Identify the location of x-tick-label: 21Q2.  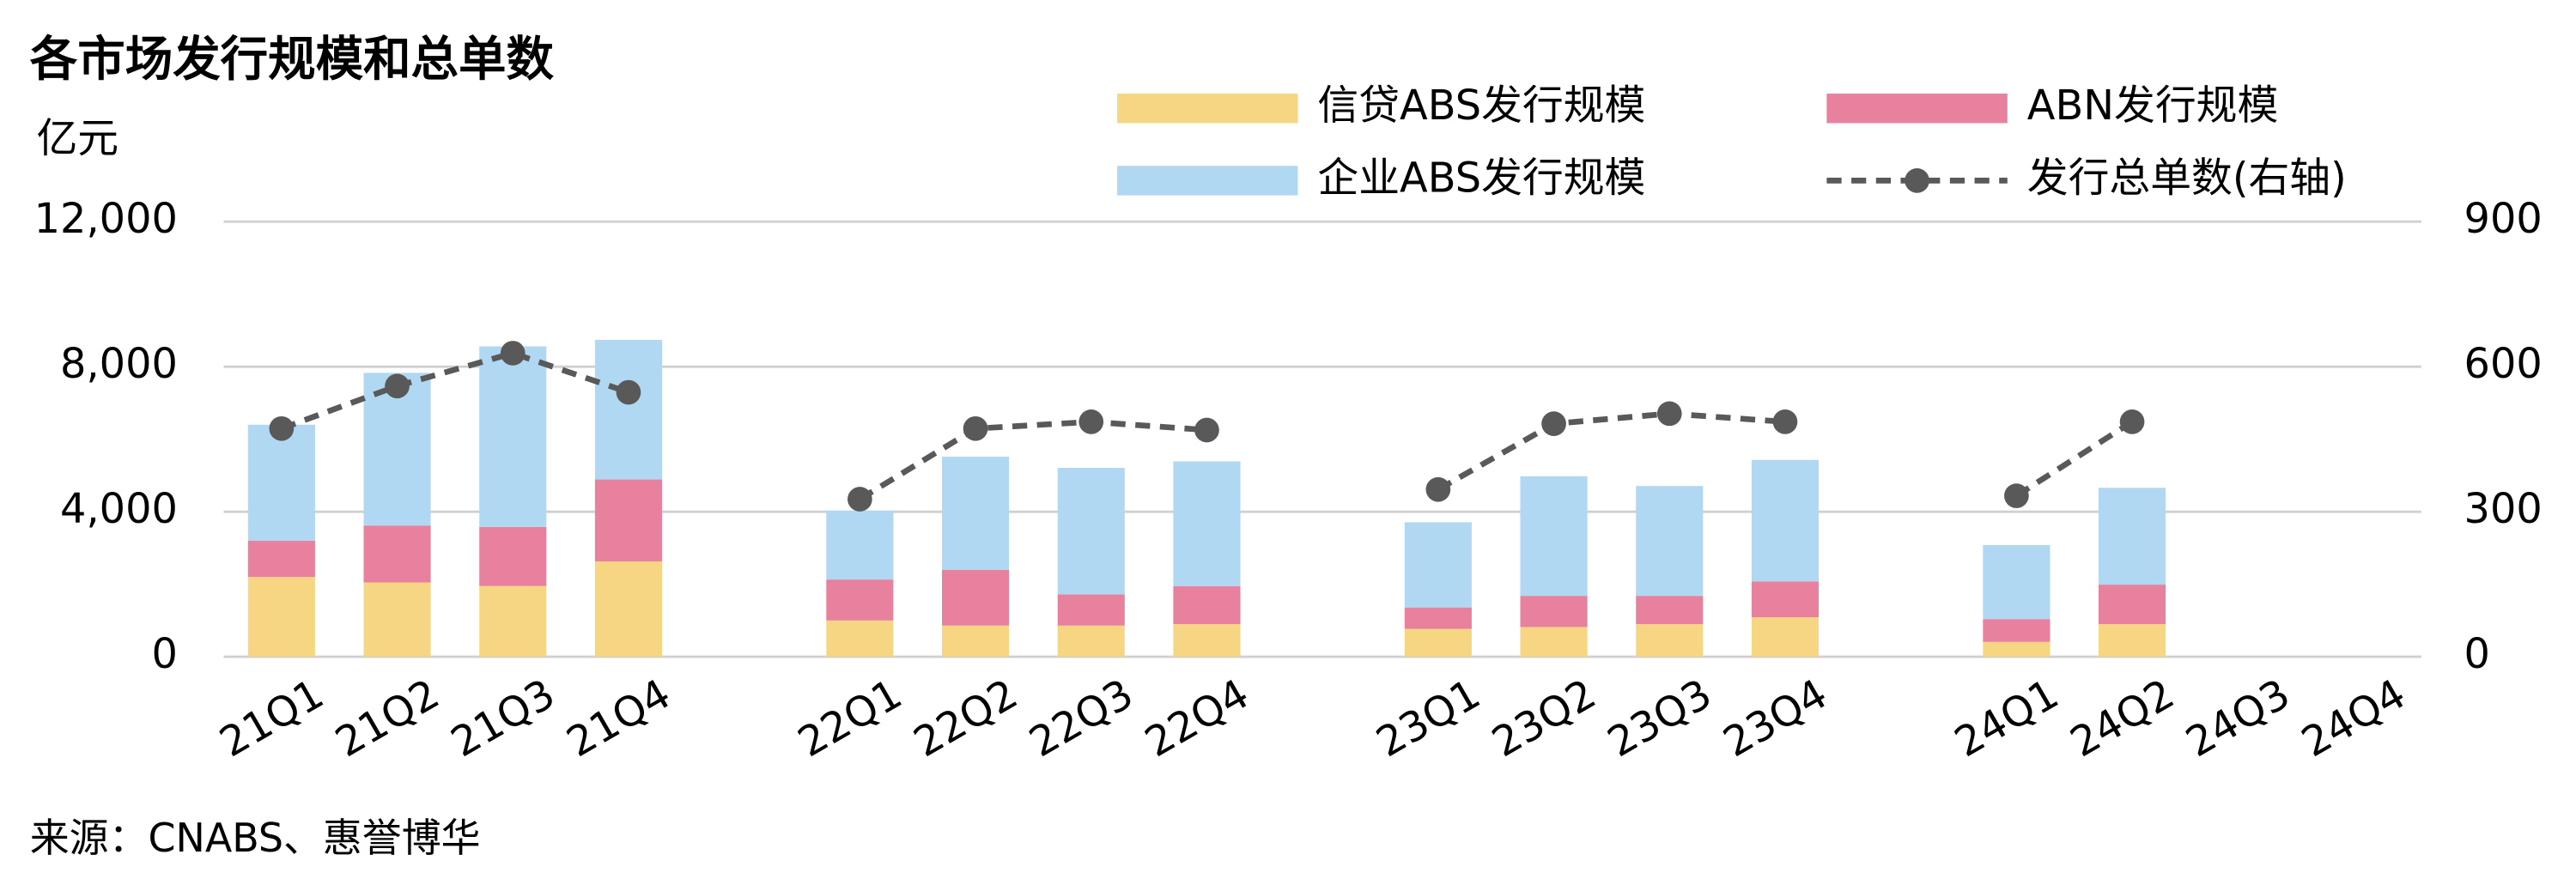
(388, 718).